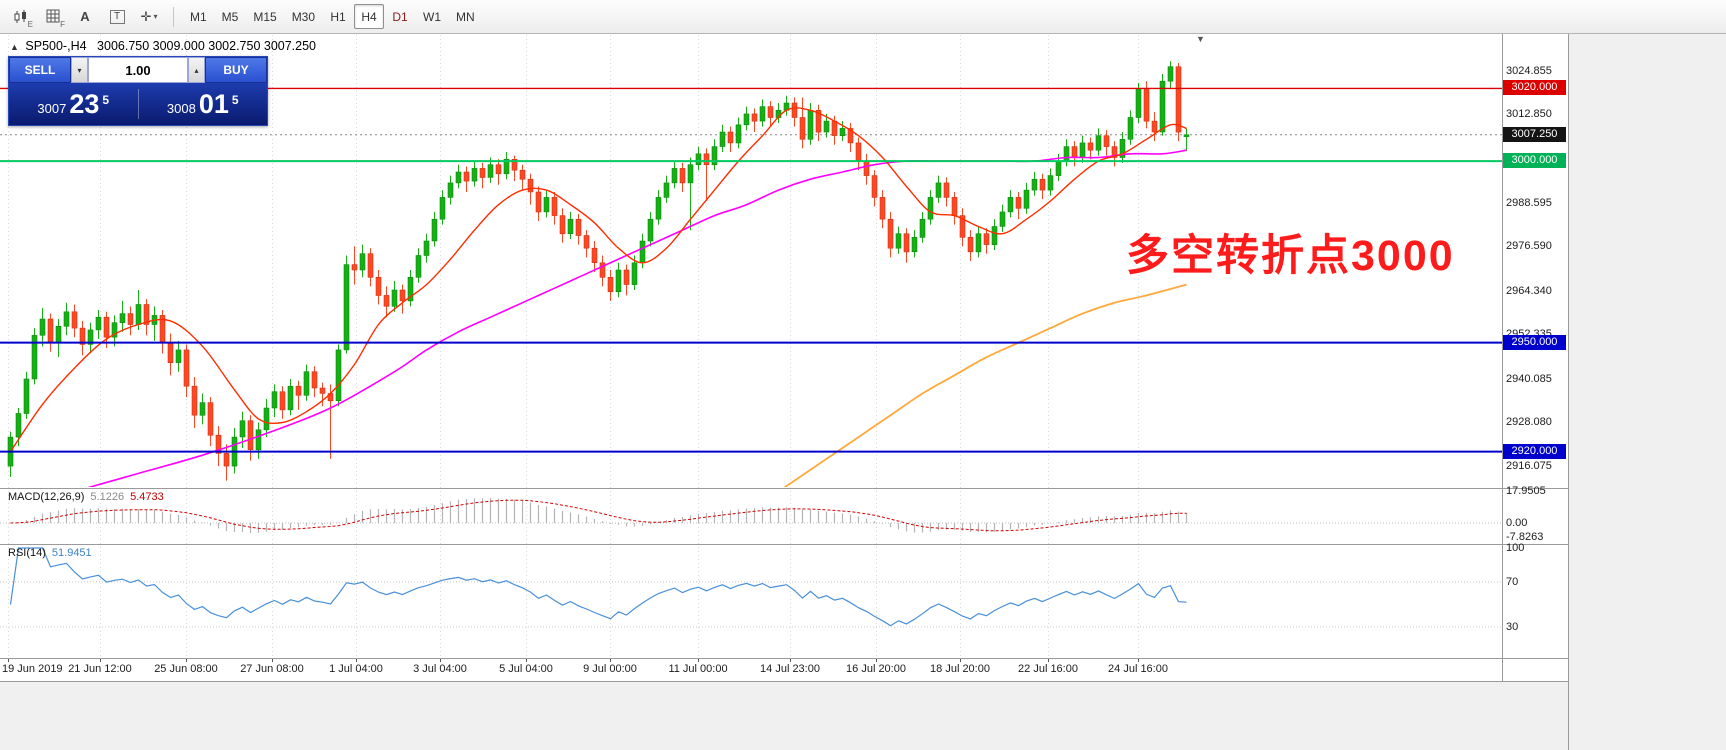 The width and height of the screenshot is (1726, 750). What do you see at coordinates (264, 16) in the screenshot?
I see `timeframe-m15: M15` at bounding box center [264, 16].